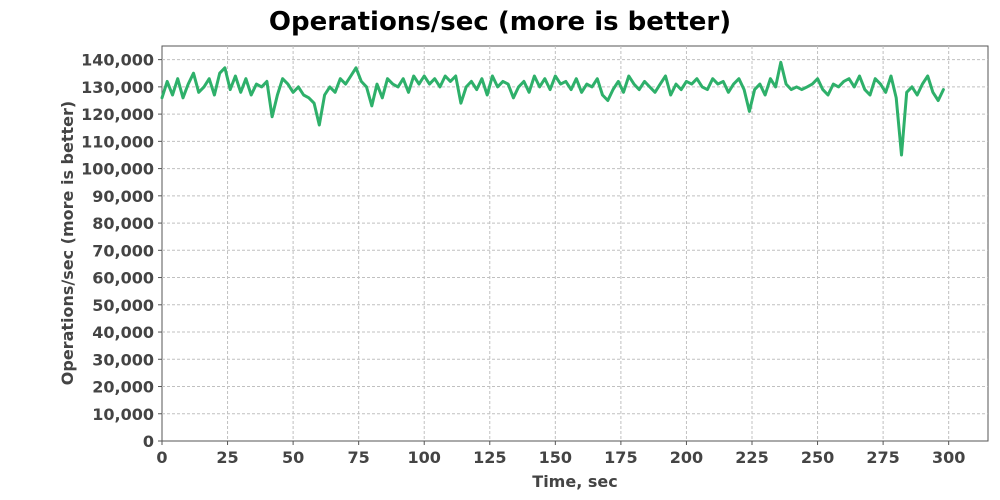  Describe the element at coordinates (123, 278) in the screenshot. I see `y-tick-label: 60,000` at that location.